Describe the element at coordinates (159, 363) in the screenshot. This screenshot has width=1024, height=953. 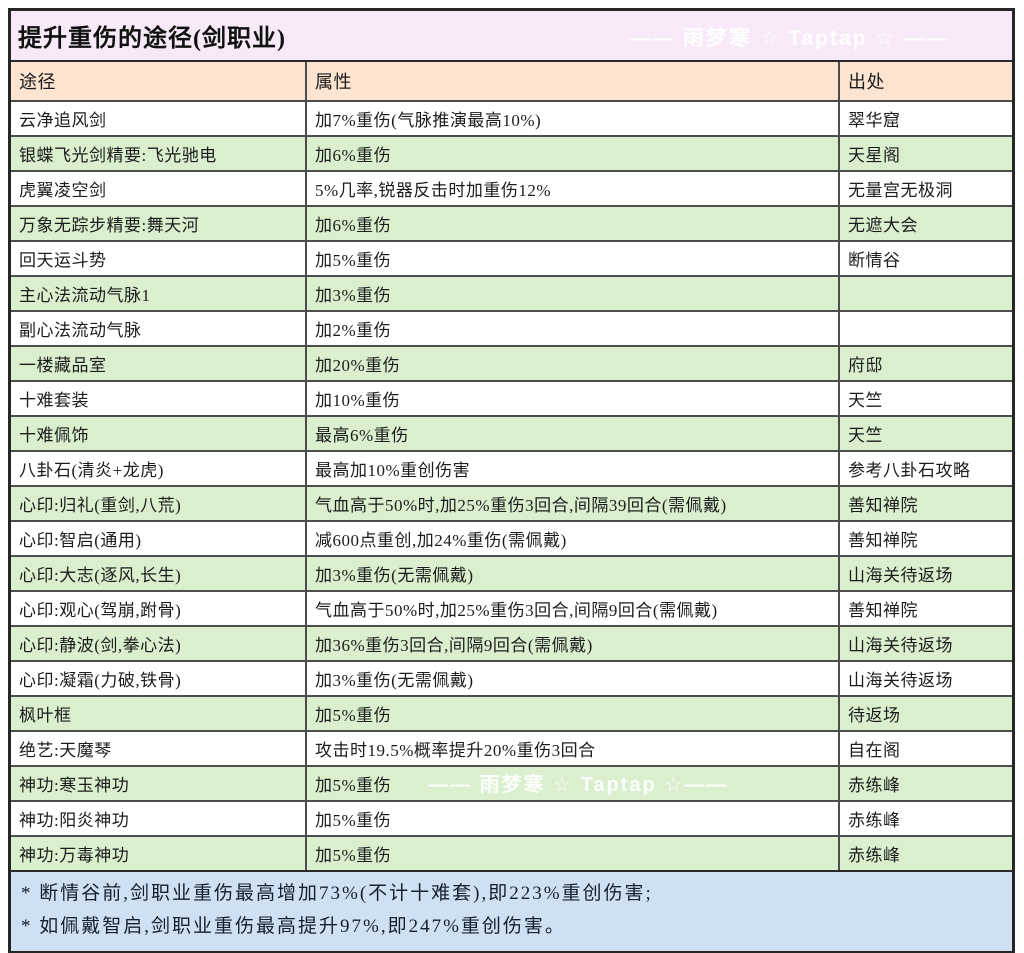
I see `way-cell: 一楼藏品室` at that location.